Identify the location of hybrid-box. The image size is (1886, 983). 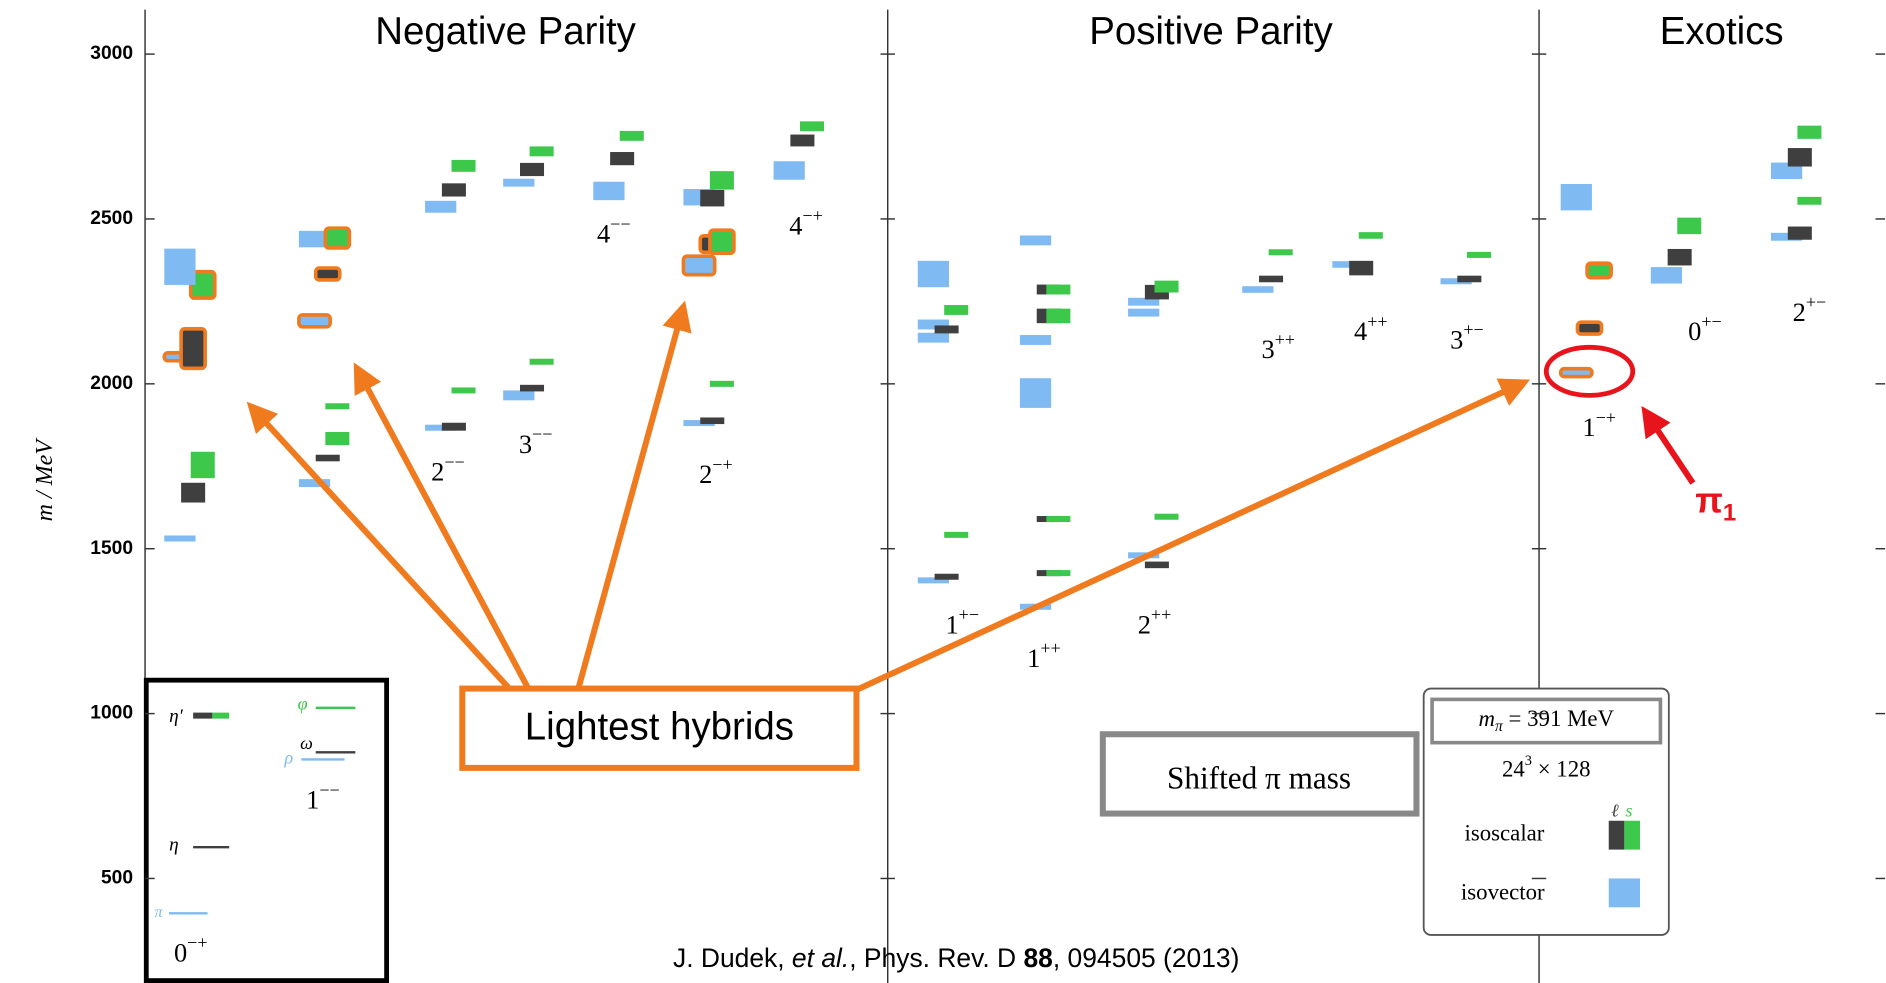
(659, 728).